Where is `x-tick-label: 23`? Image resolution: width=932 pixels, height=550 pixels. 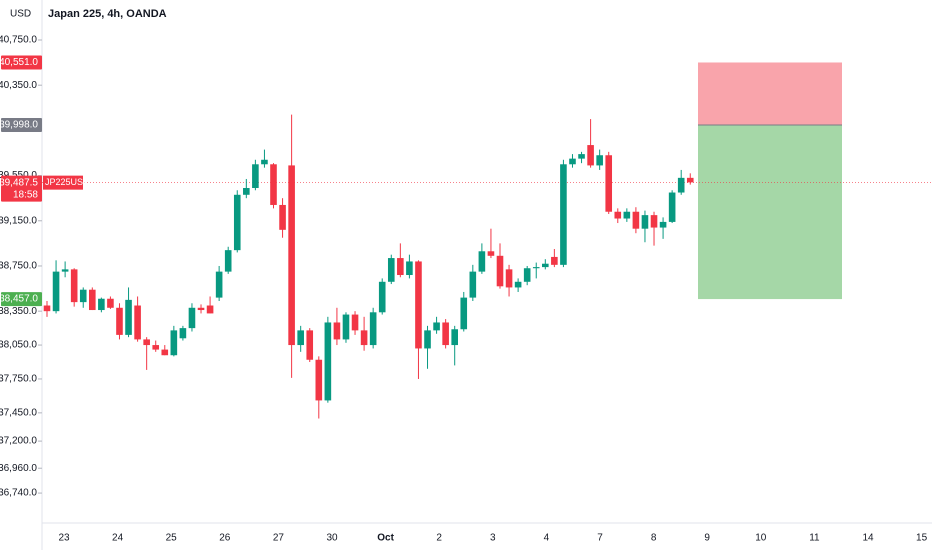 x-tick-label: 23 is located at coordinates (64, 538).